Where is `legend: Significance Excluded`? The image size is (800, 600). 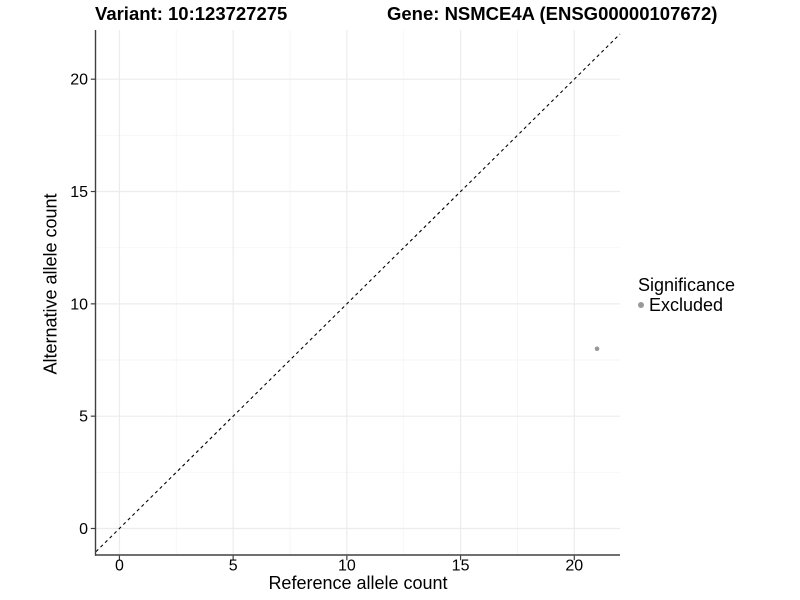 legend: Significance Excluded is located at coordinates (686, 295).